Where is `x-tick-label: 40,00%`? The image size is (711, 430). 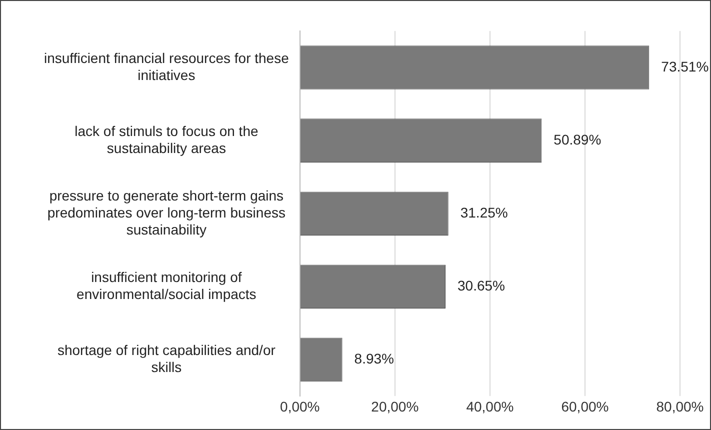 x-tick-label: 40,00% is located at coordinates (490, 406).